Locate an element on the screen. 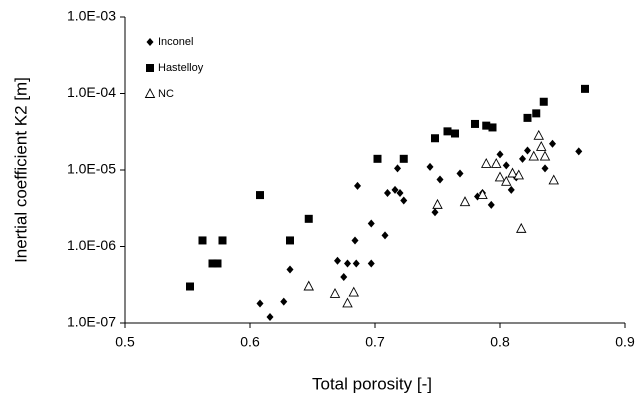 Image resolution: width=644 pixels, height=402 pixels. x-tick-label: 0.5 is located at coordinates (125, 342).